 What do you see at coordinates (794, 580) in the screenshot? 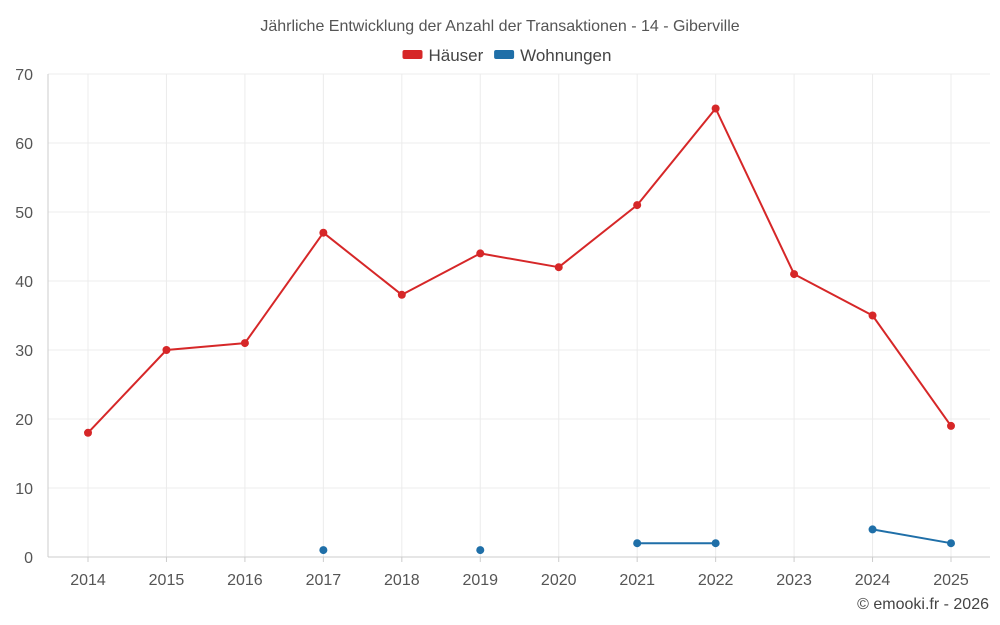
I see `x-tick-label: 2023` at bounding box center [794, 580].